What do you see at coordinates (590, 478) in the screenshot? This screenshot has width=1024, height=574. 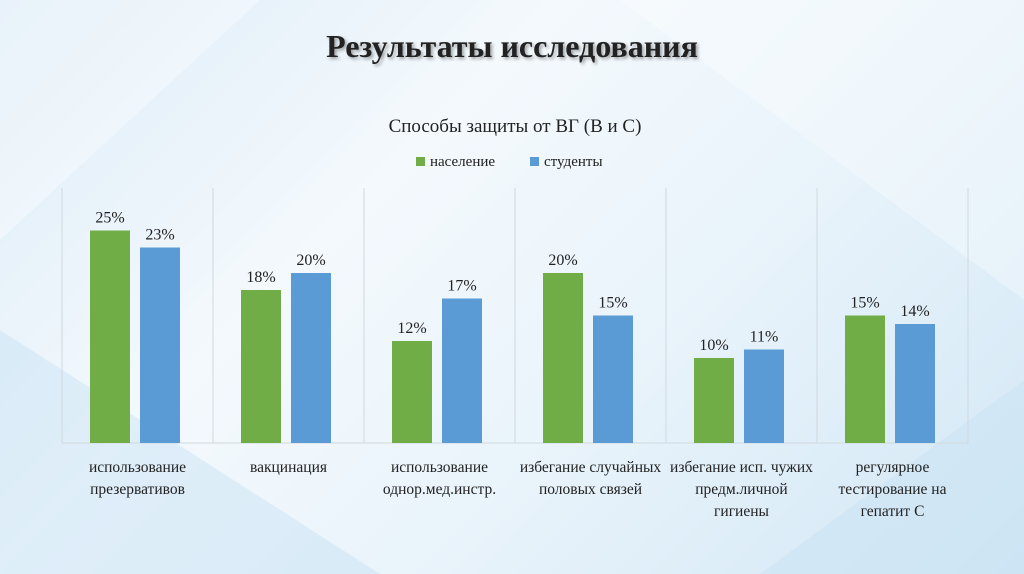 I see `x-tick-label: избегание случайных половых связей` at bounding box center [590, 478].